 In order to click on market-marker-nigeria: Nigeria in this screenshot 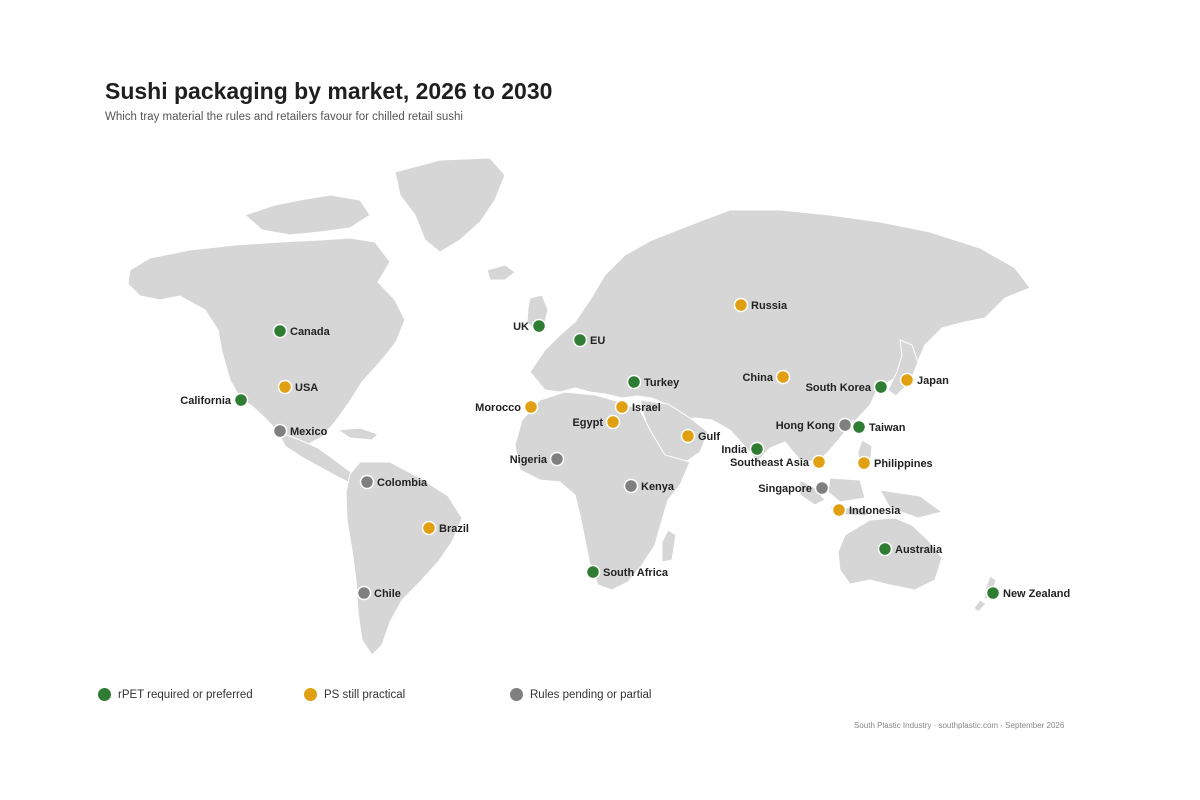, I will do `click(537, 459)`.